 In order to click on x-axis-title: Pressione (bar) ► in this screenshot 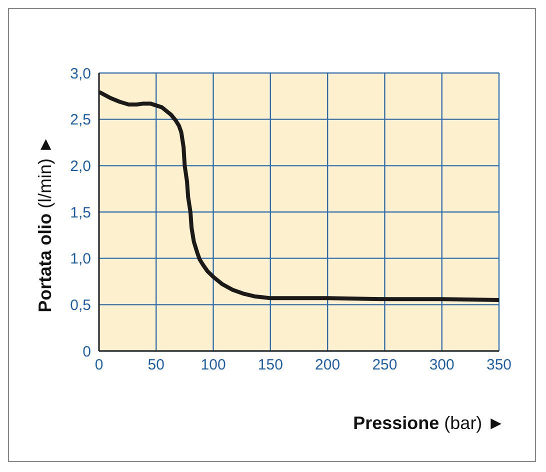, I will do `click(429, 423)`.